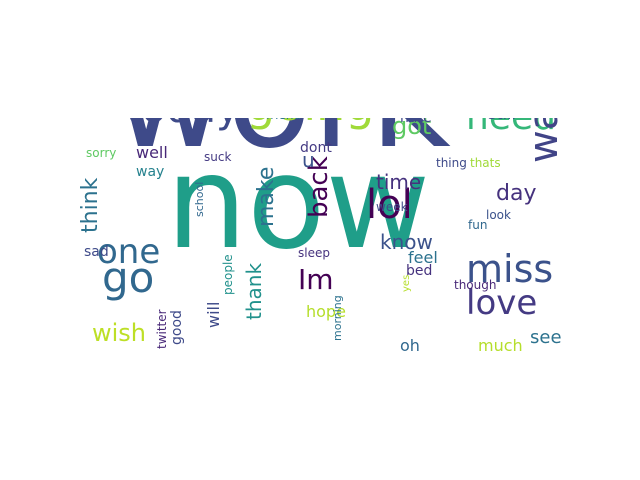 The height and width of the screenshot is (480, 640). What do you see at coordinates (310, 122) in the screenshot?
I see `word-going: going` at bounding box center [310, 122].